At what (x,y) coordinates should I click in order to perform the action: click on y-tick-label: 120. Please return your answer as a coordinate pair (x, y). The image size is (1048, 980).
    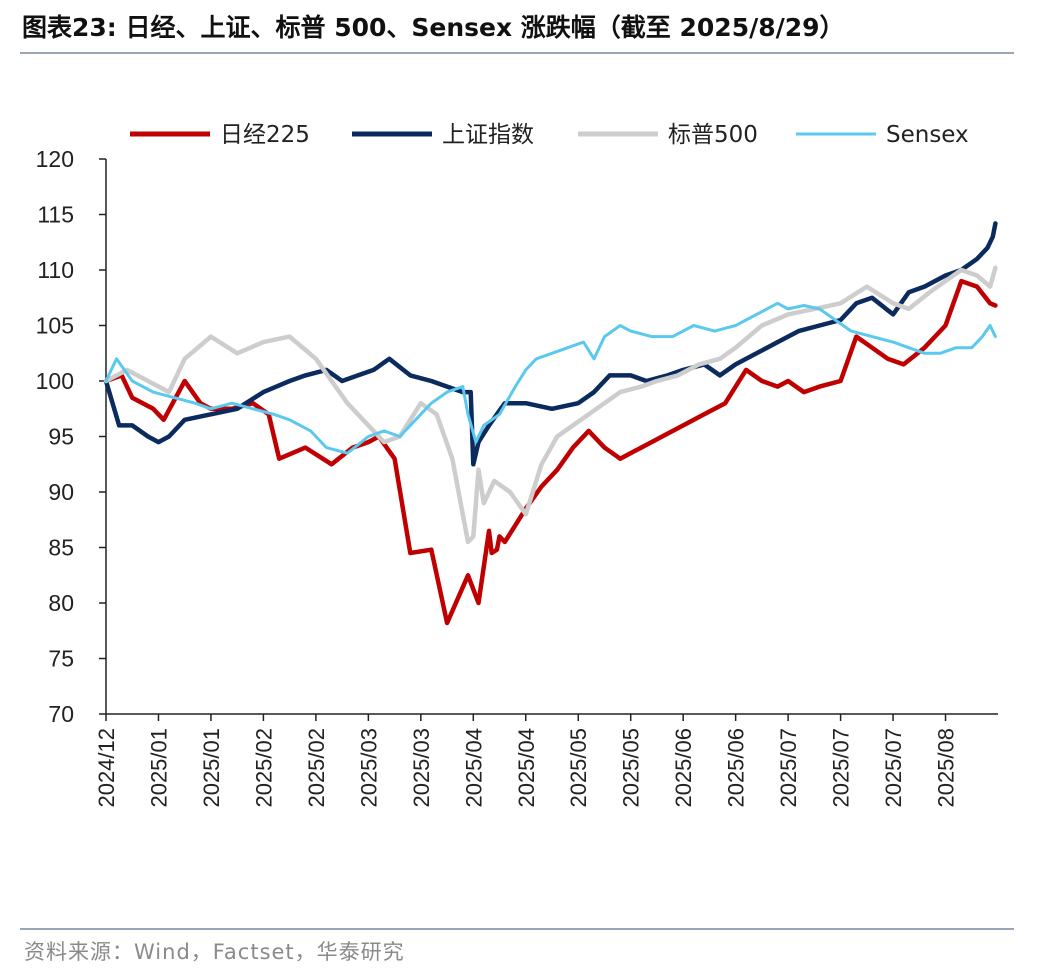
    Looking at the image, I should click on (55, 159).